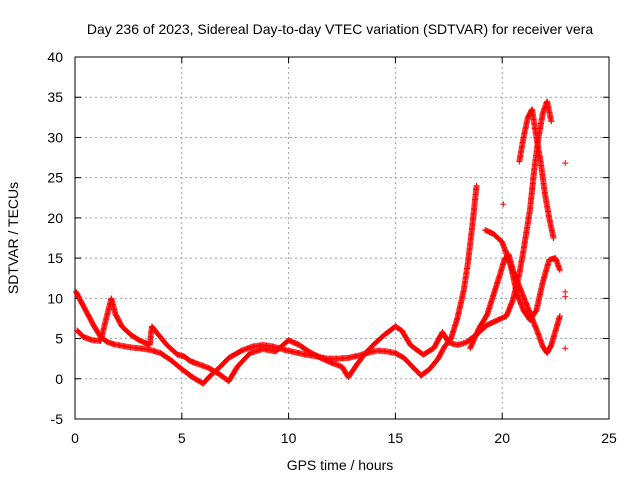  What do you see at coordinates (55, 258) in the screenshot?
I see `y-tick-label: 15` at bounding box center [55, 258].